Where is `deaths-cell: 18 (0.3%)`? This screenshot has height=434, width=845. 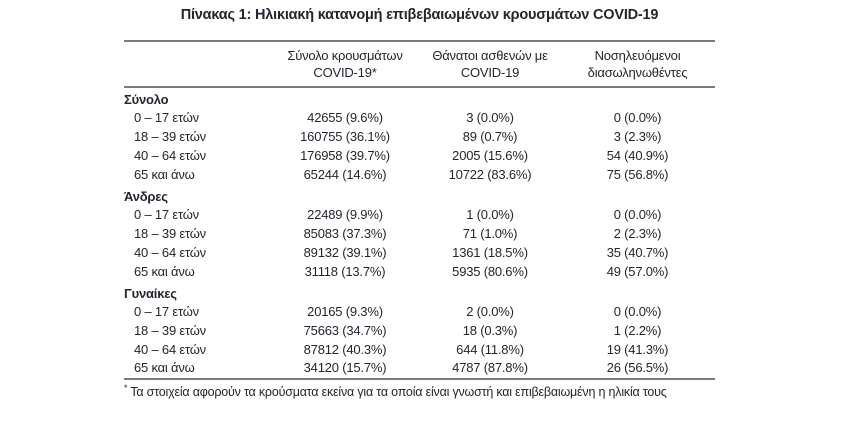 deaths-cell: 18 (0.3%) is located at coordinates (490, 330).